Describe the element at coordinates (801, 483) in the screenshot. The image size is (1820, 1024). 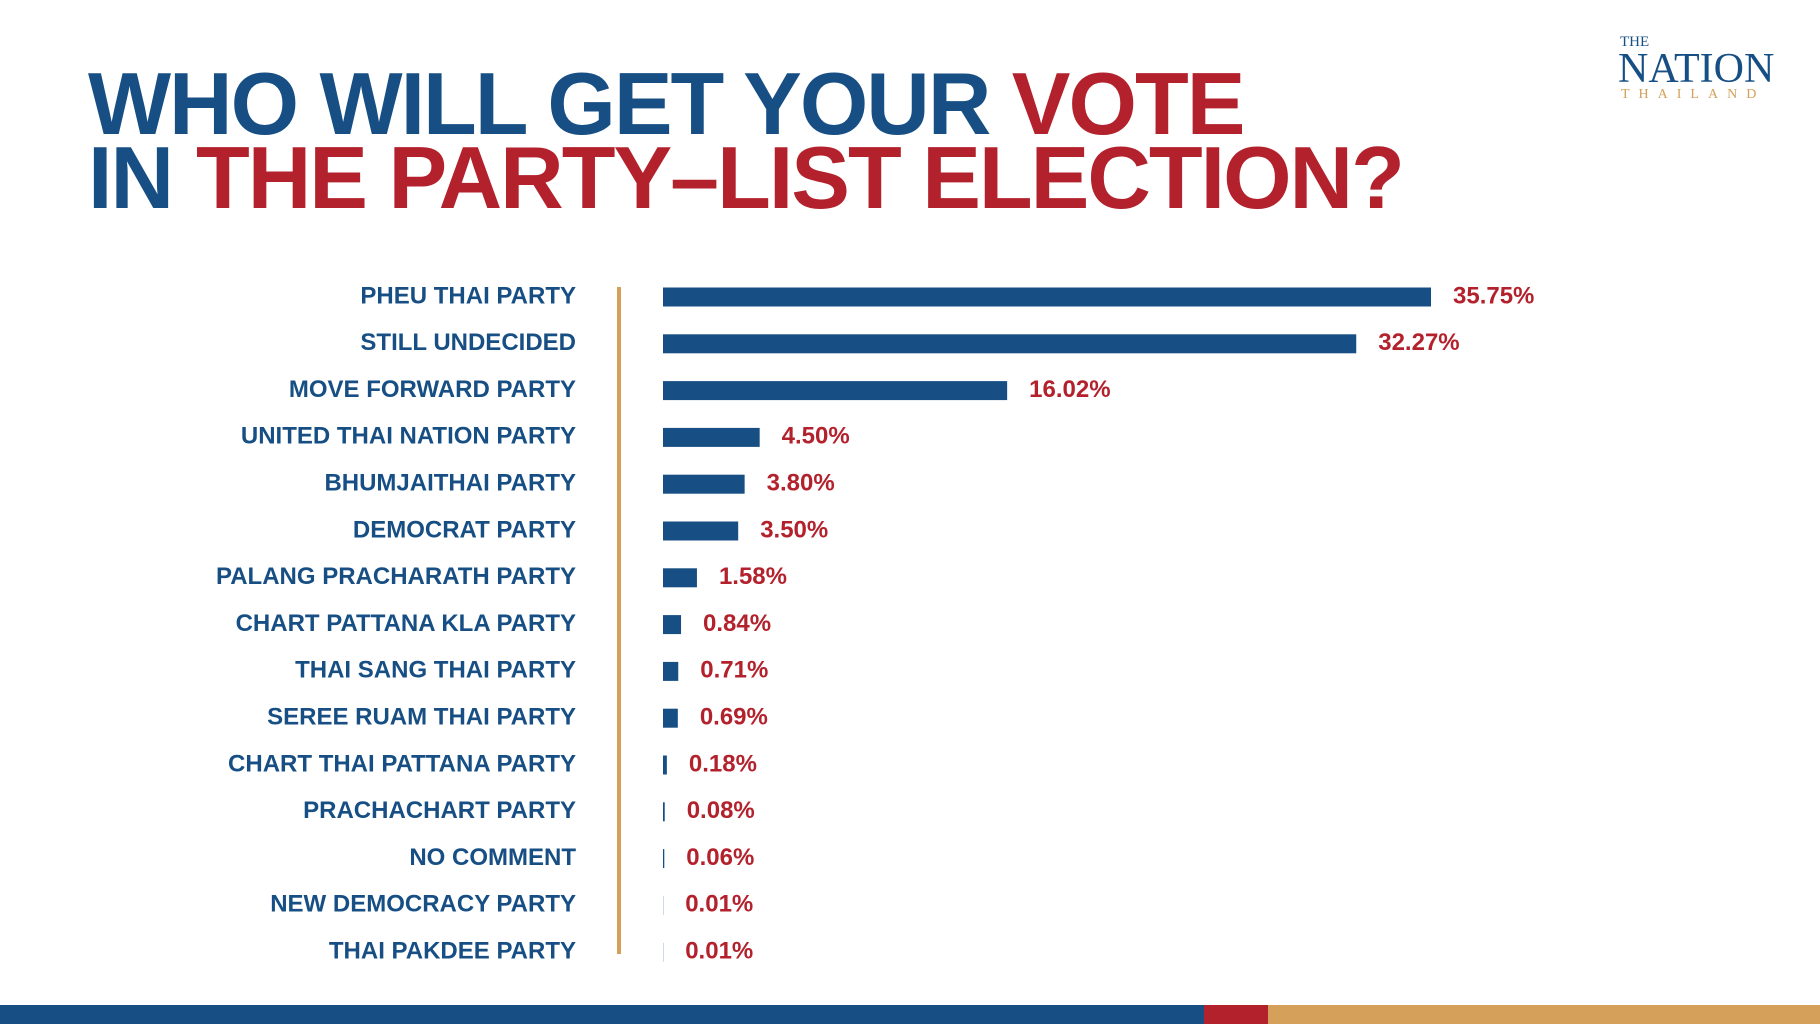
I see `value-label: 3.80%` at that location.